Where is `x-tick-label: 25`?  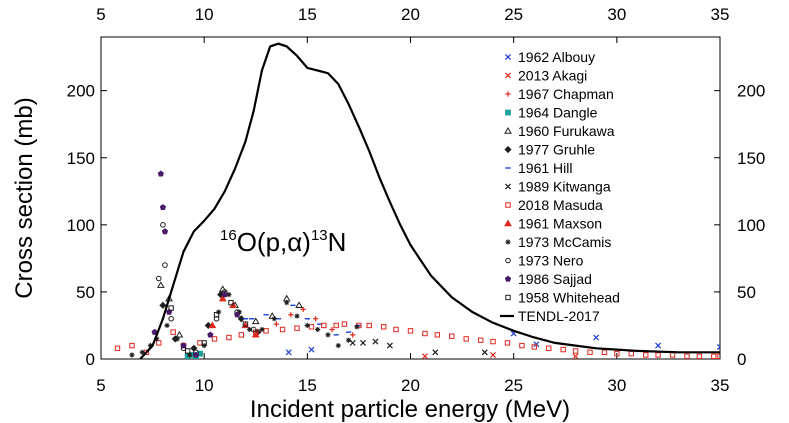
x-tick-label: 25 is located at coordinates (513, 385).